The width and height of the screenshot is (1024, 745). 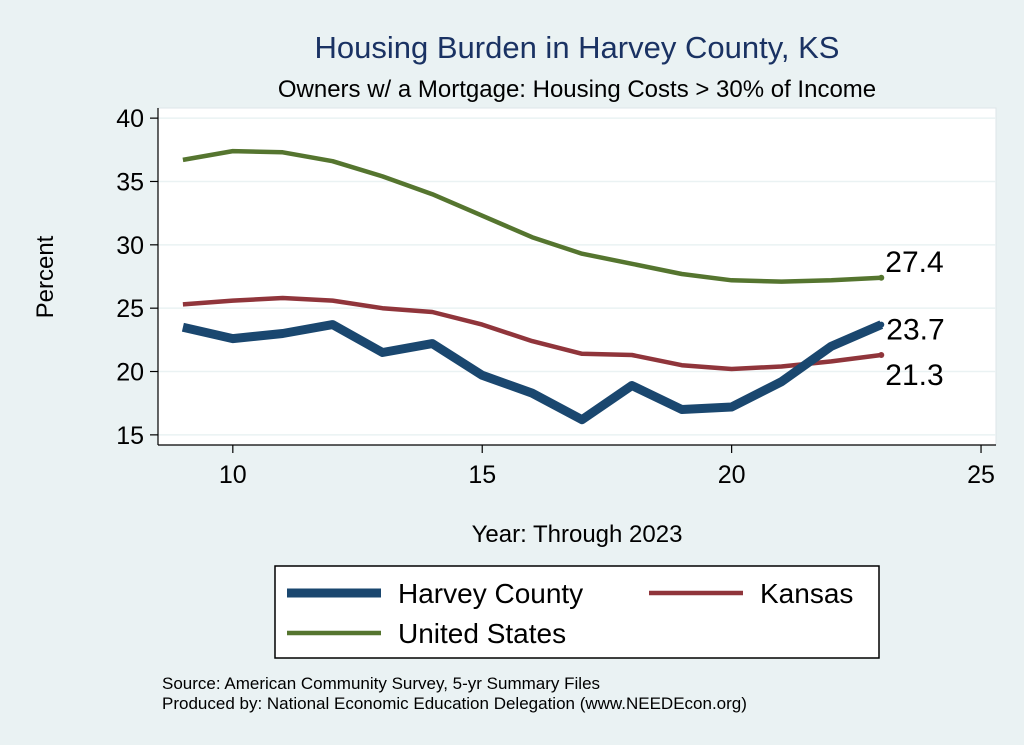 I want to click on end-label-1: 21.3, so click(x=914, y=375).